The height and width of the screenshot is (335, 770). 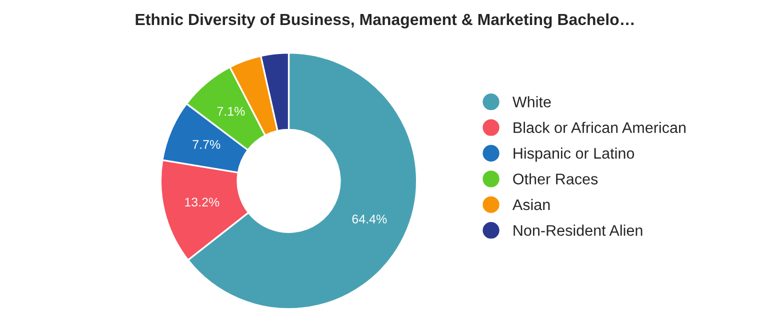 I want to click on legend-label: Black or African American, so click(x=600, y=128).